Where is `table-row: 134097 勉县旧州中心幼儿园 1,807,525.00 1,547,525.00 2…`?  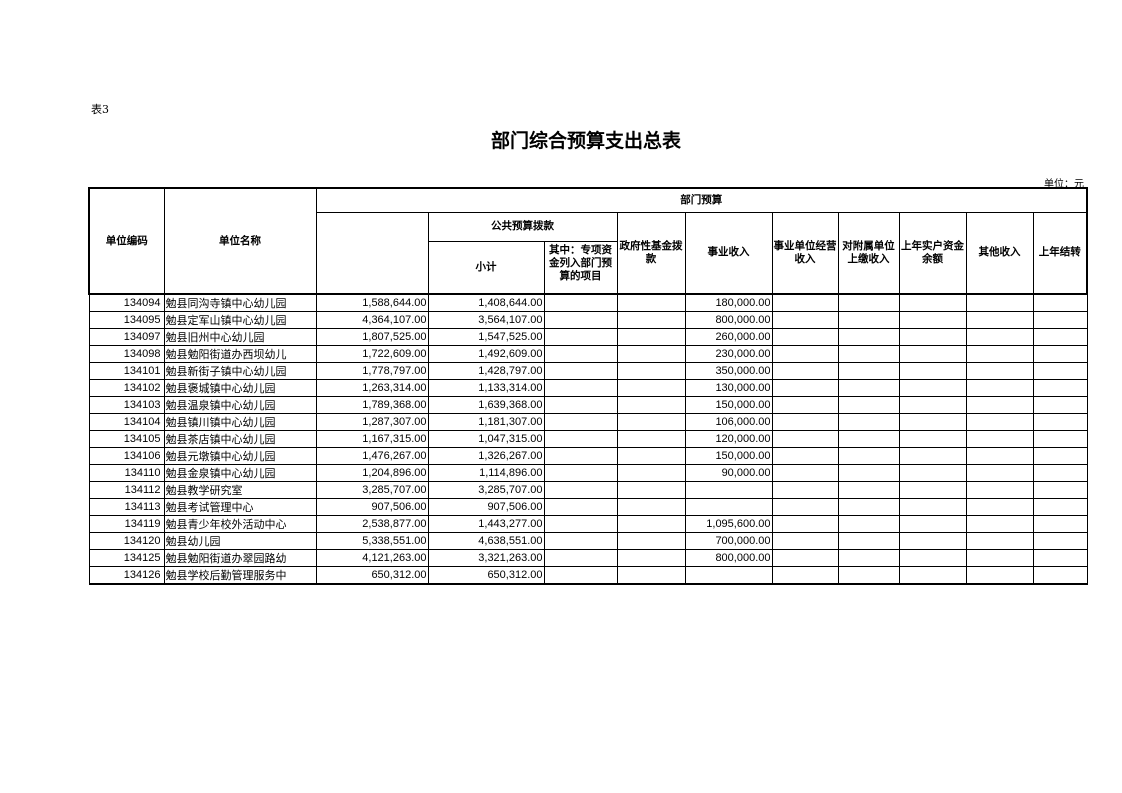
table-row: 134097 勉县旧州中心幼儿园 1,807,525.00 1,547,525.00 2… is located at coordinates (588, 337).